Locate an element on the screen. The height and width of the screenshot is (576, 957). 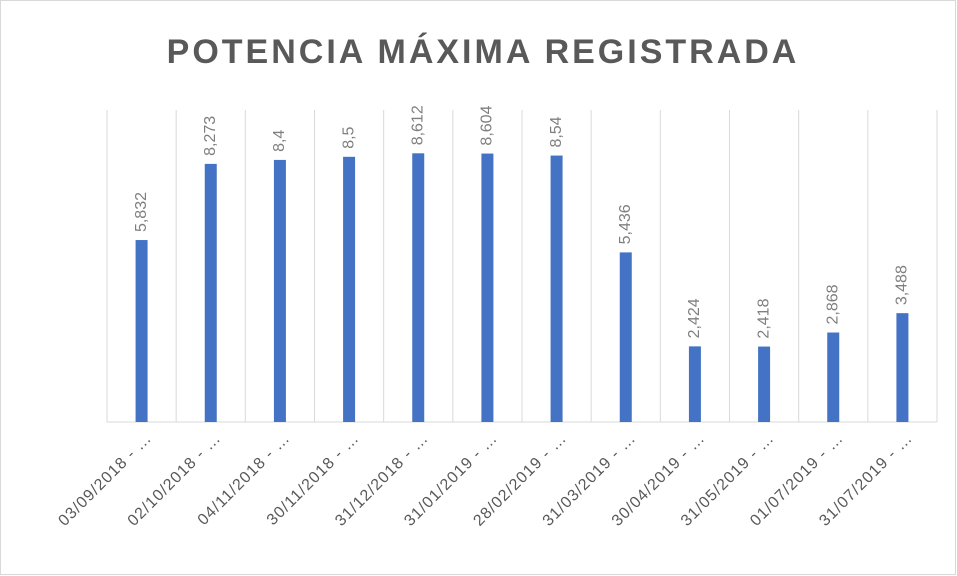
data-label: 8,54 is located at coordinates (556, 131).